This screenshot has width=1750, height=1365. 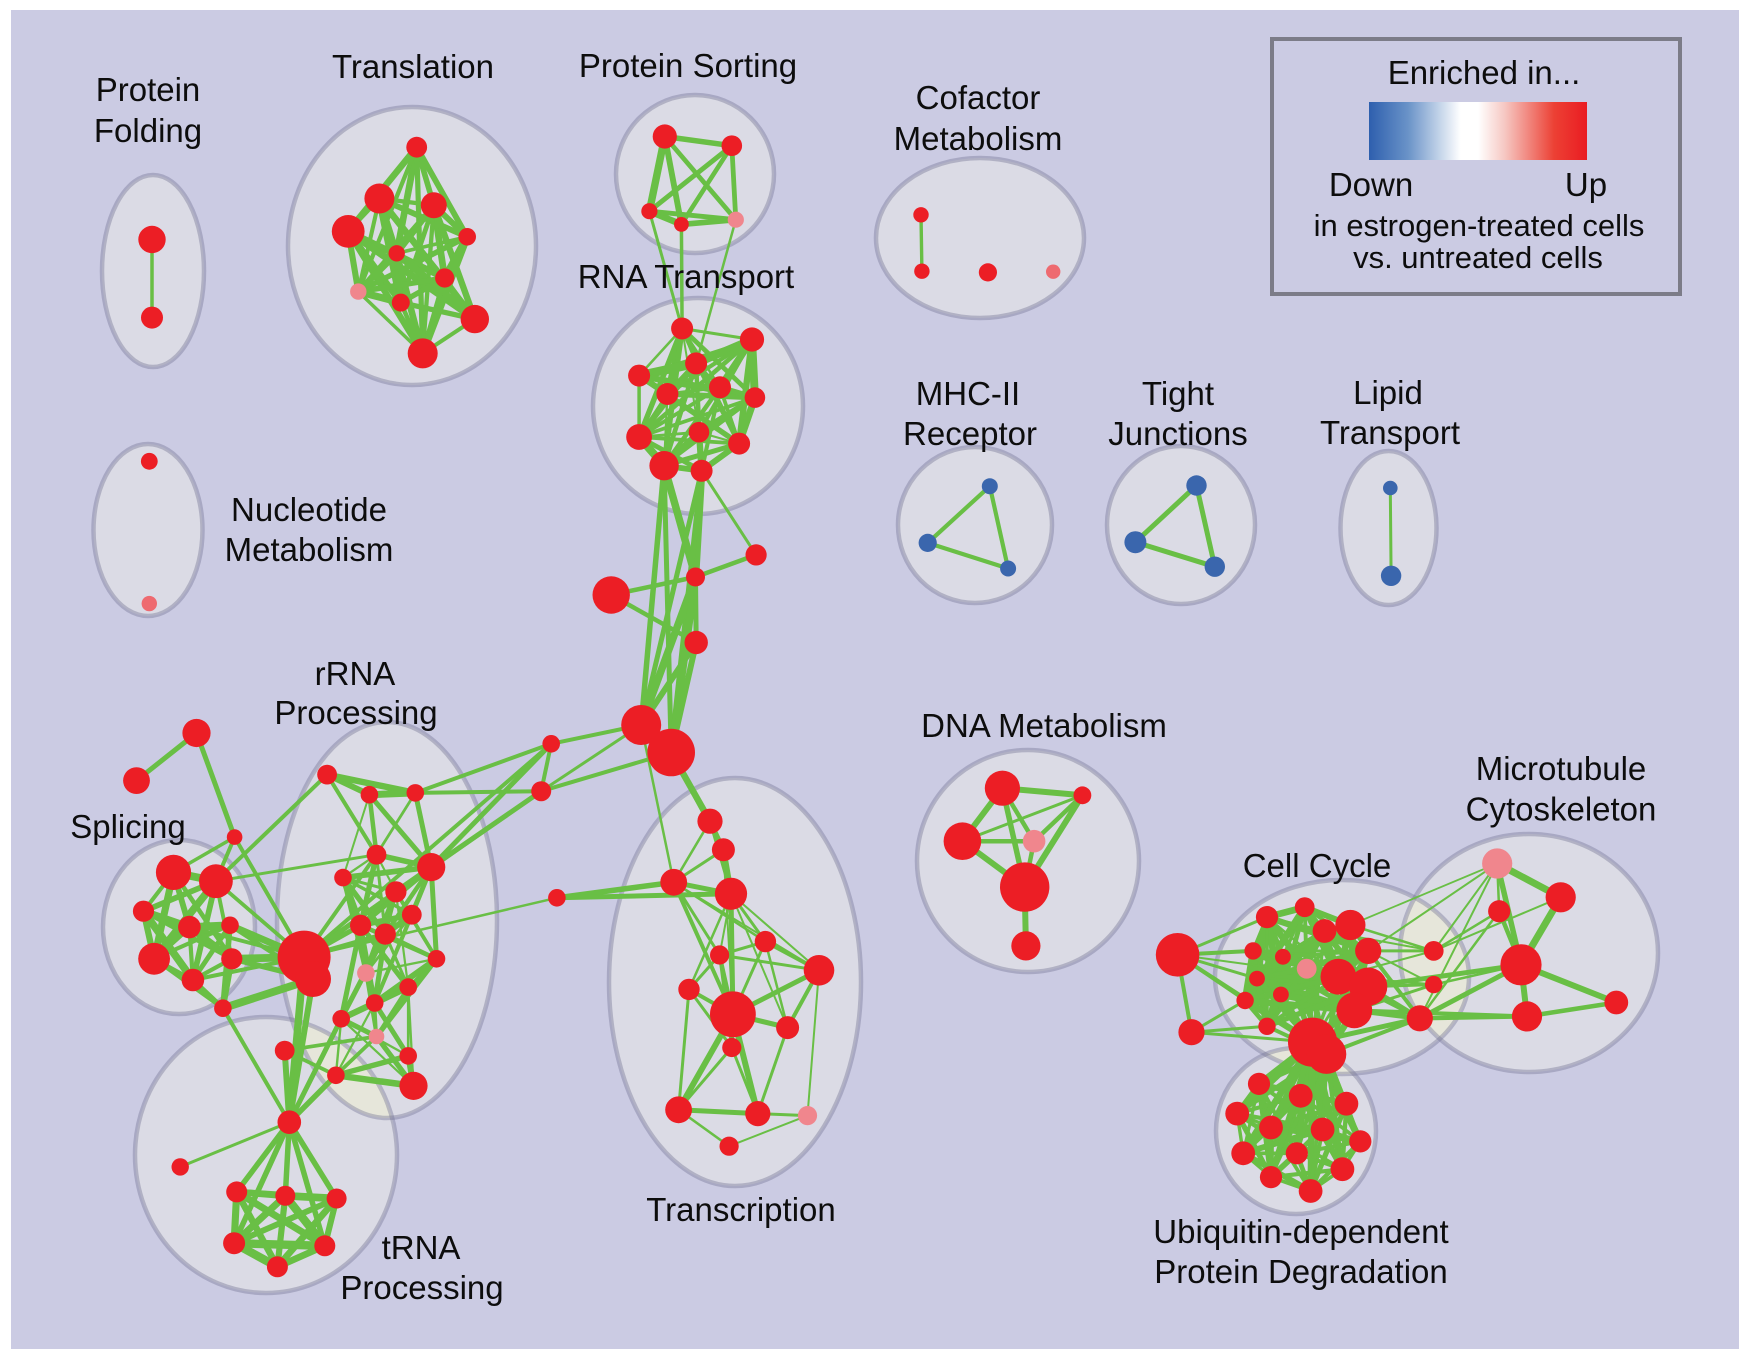 I want to click on svg-text: Down, so click(x=1371, y=184).